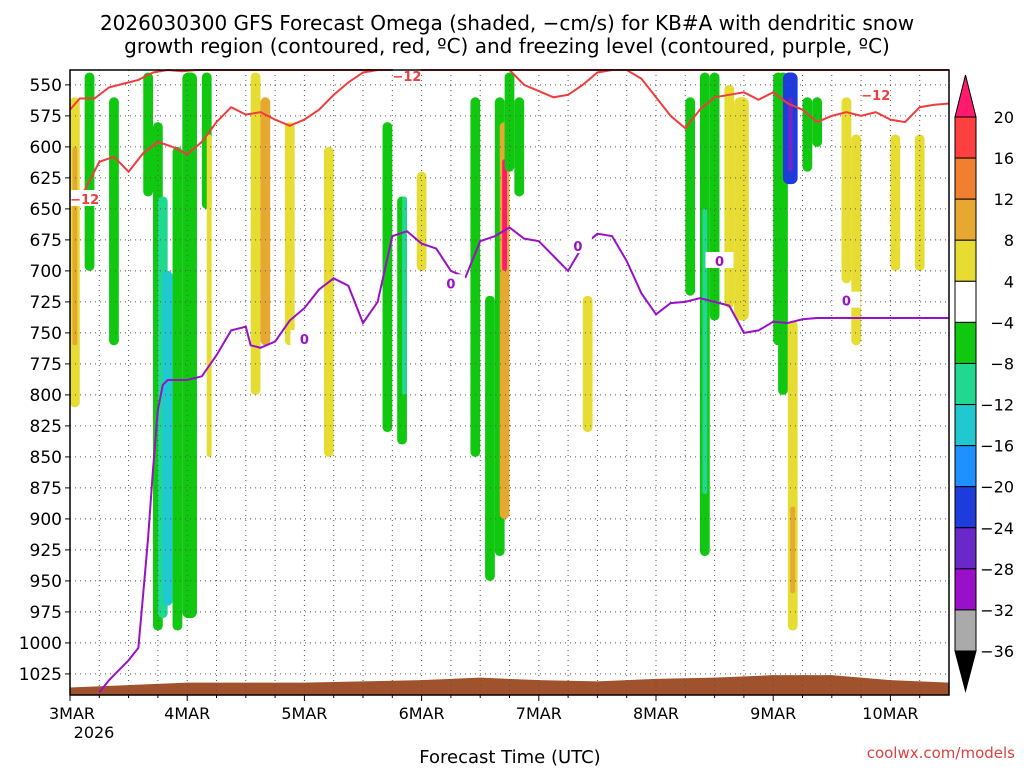 This screenshot has width=1024, height=772. What do you see at coordinates (997, 487) in the screenshot?
I see `colorbar-label-9: −20` at bounding box center [997, 487].